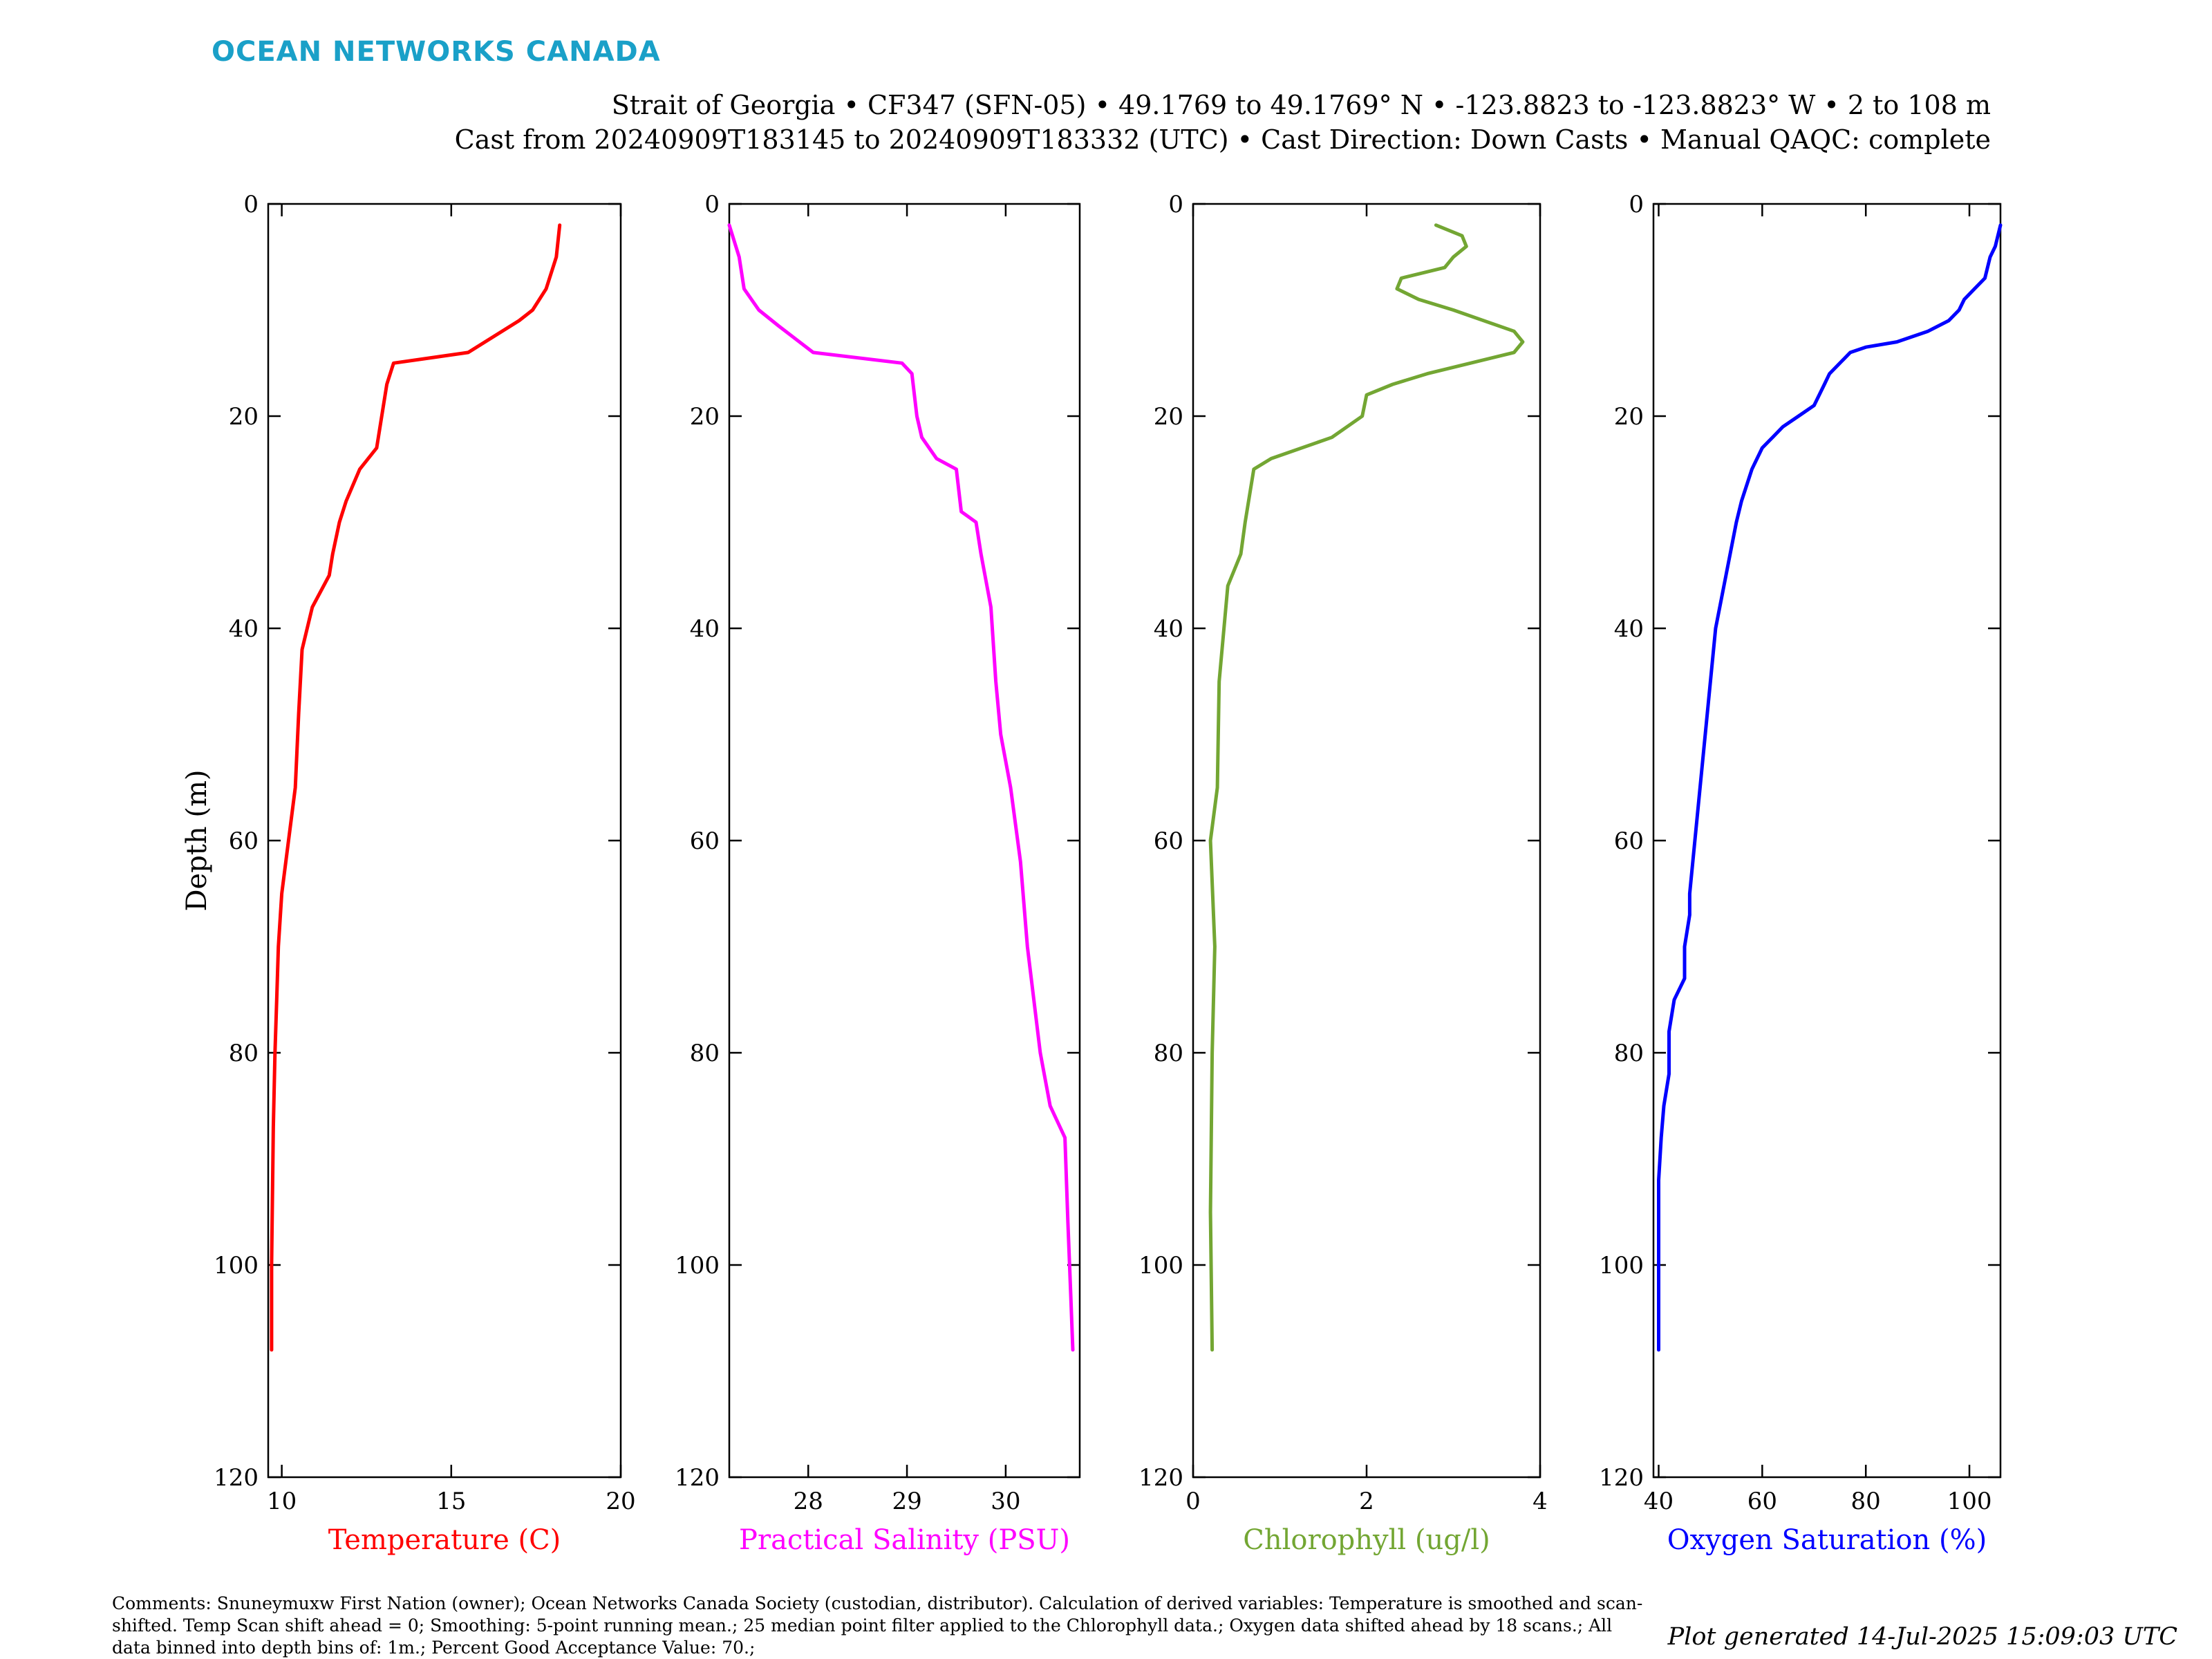  Describe the element at coordinates (1366, 1540) in the screenshot. I see `x-axis-label: Chlorophyll (ug/l)` at that location.